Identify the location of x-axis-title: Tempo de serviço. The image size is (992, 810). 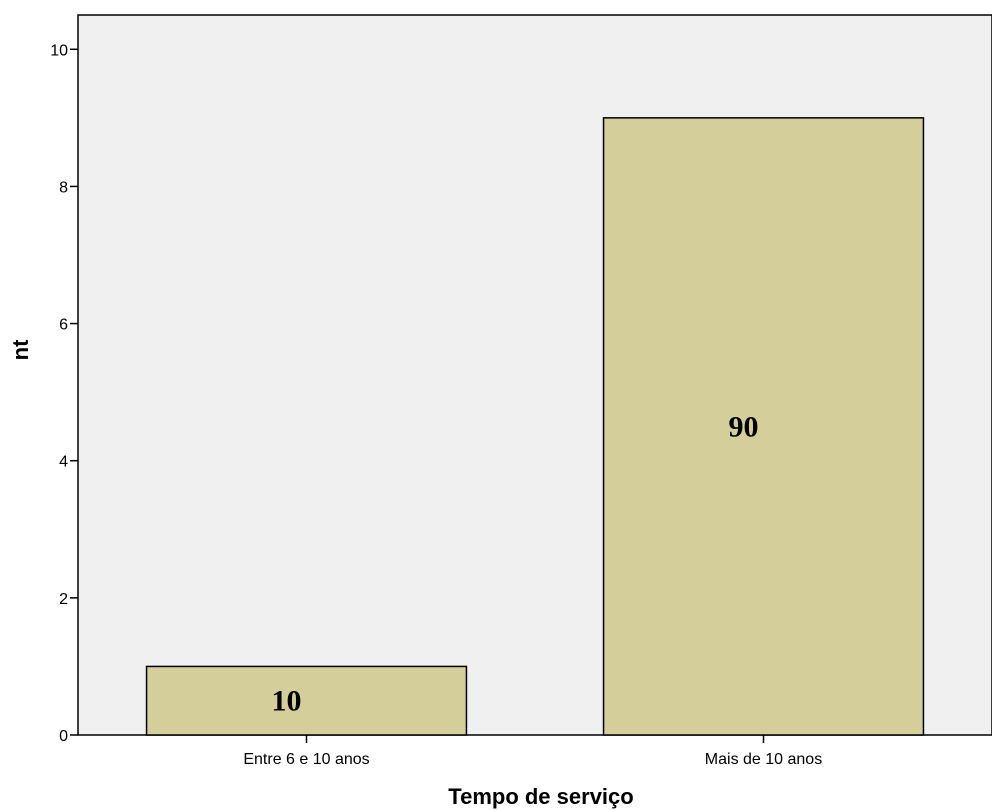
(540, 796).